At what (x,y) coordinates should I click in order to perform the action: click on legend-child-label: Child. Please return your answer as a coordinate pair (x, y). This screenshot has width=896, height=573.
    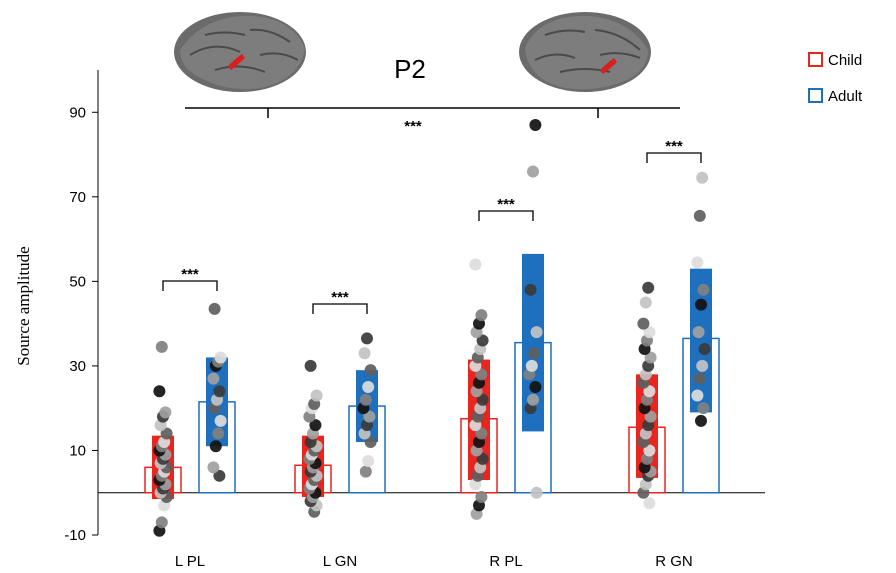
    Looking at the image, I should click on (845, 60).